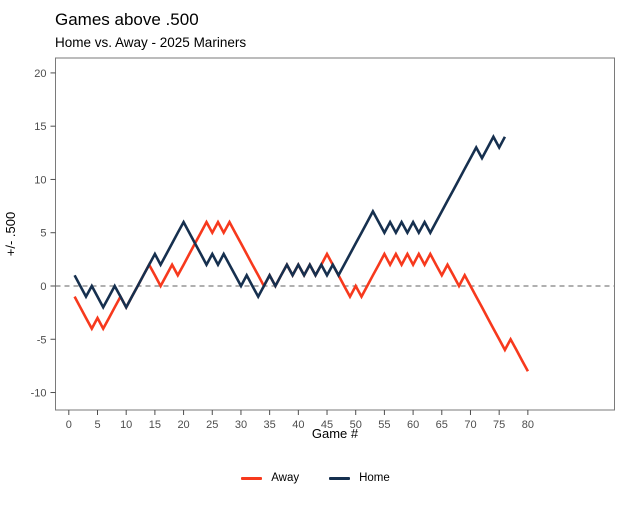 Image resolution: width=631 pixels, height=512 pixels. I want to click on y-tick-label: 15, so click(40, 127).